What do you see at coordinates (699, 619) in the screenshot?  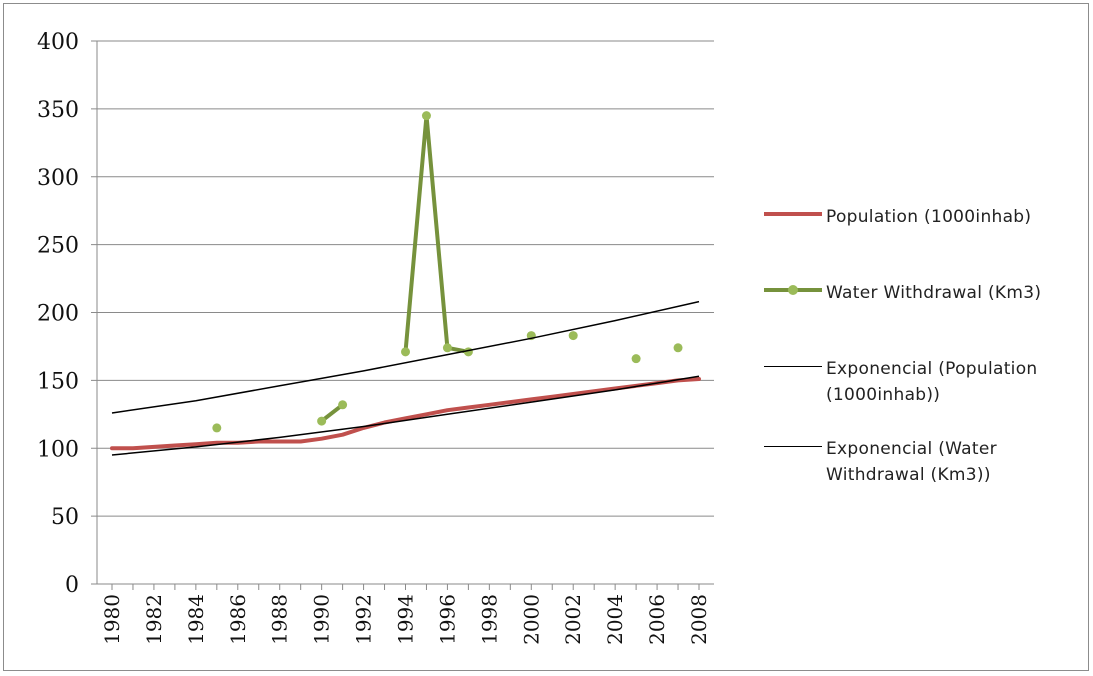 I see `x-tick-label: 2008` at bounding box center [699, 619].